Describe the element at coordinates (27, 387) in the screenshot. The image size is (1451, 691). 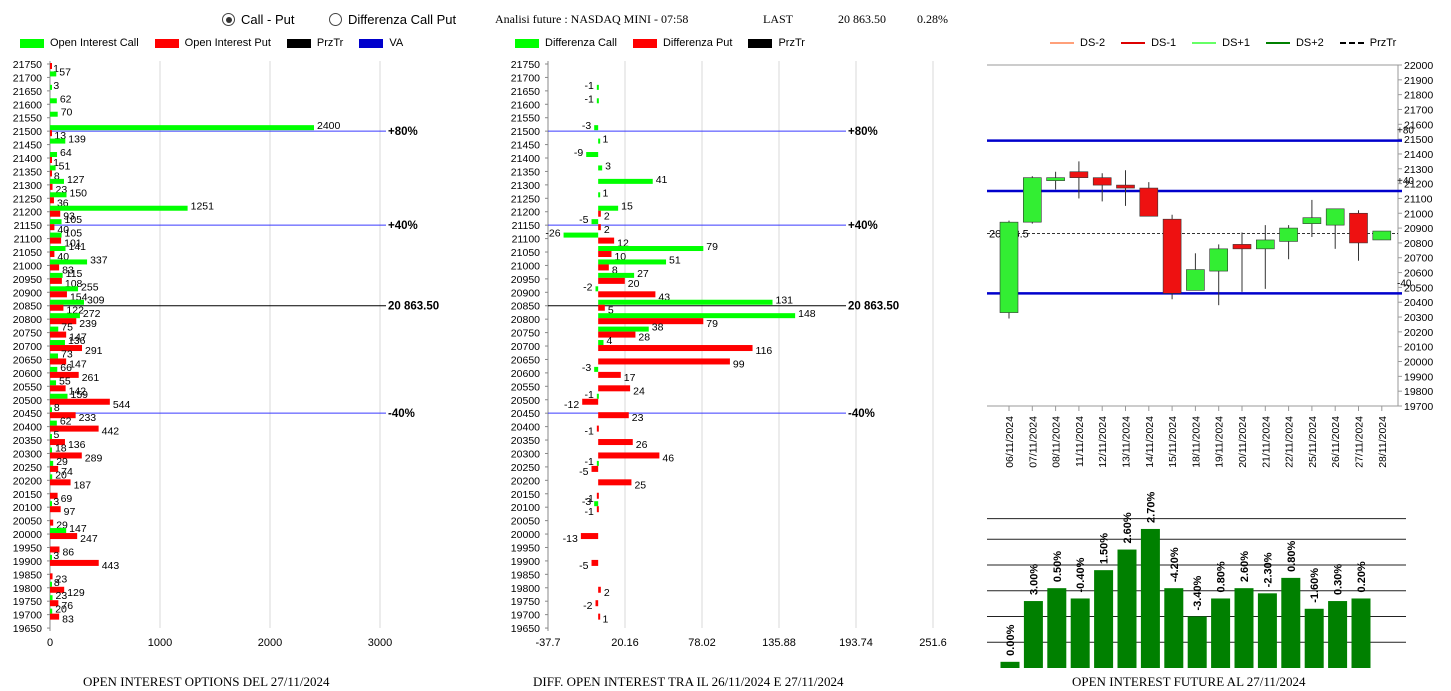
I see `strike-label: 20550` at that location.